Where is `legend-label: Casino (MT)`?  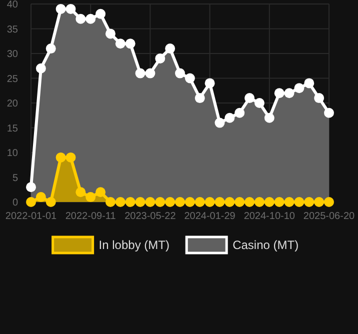 legend-label: Casino (MT) is located at coordinates (265, 245).